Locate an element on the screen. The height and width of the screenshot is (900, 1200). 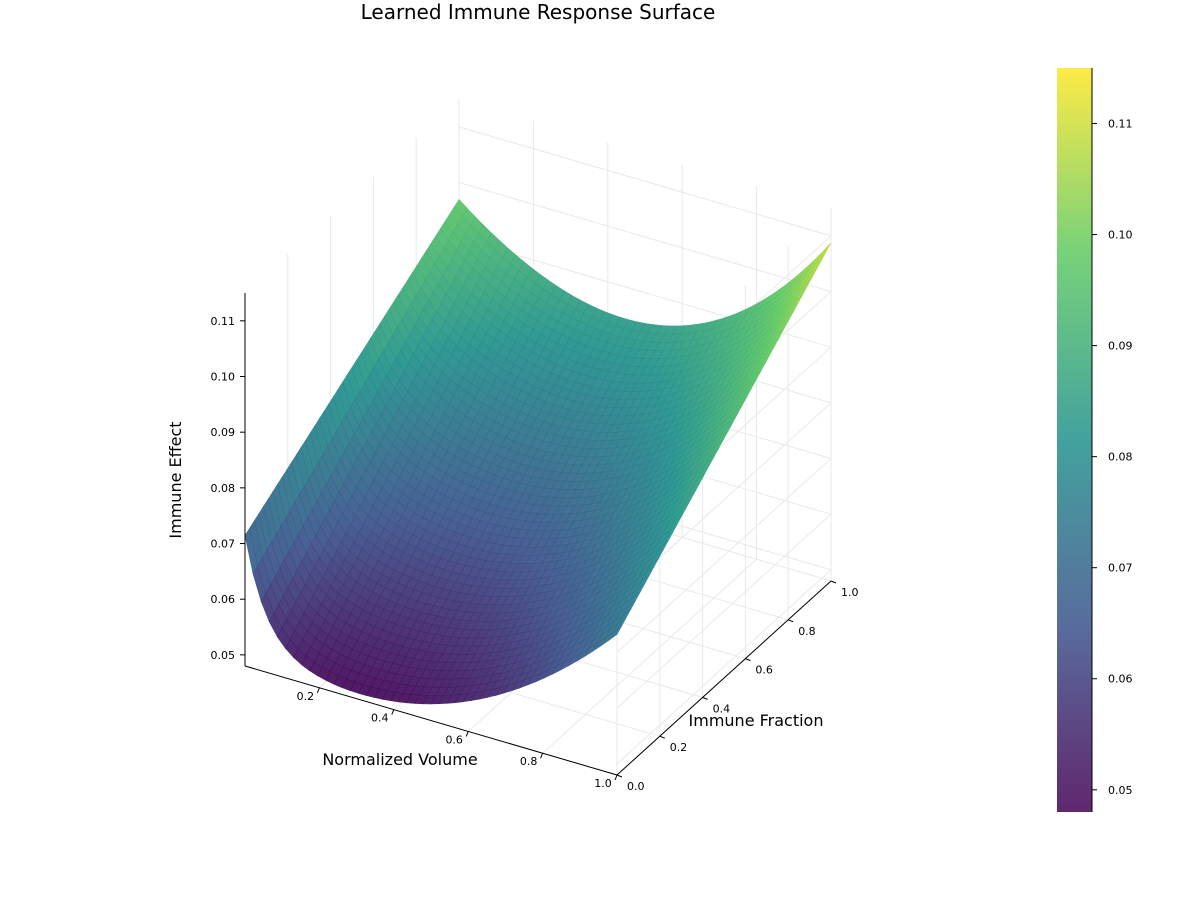
y-tick-label: 0.8 is located at coordinates (807, 631).